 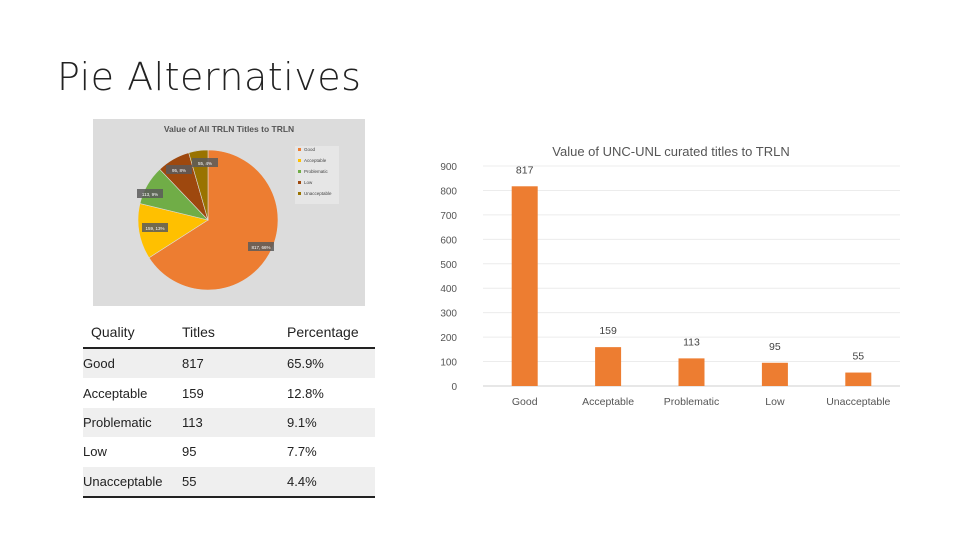 What do you see at coordinates (213, 220) in the screenshot?
I see `pie-slice-good` at bounding box center [213, 220].